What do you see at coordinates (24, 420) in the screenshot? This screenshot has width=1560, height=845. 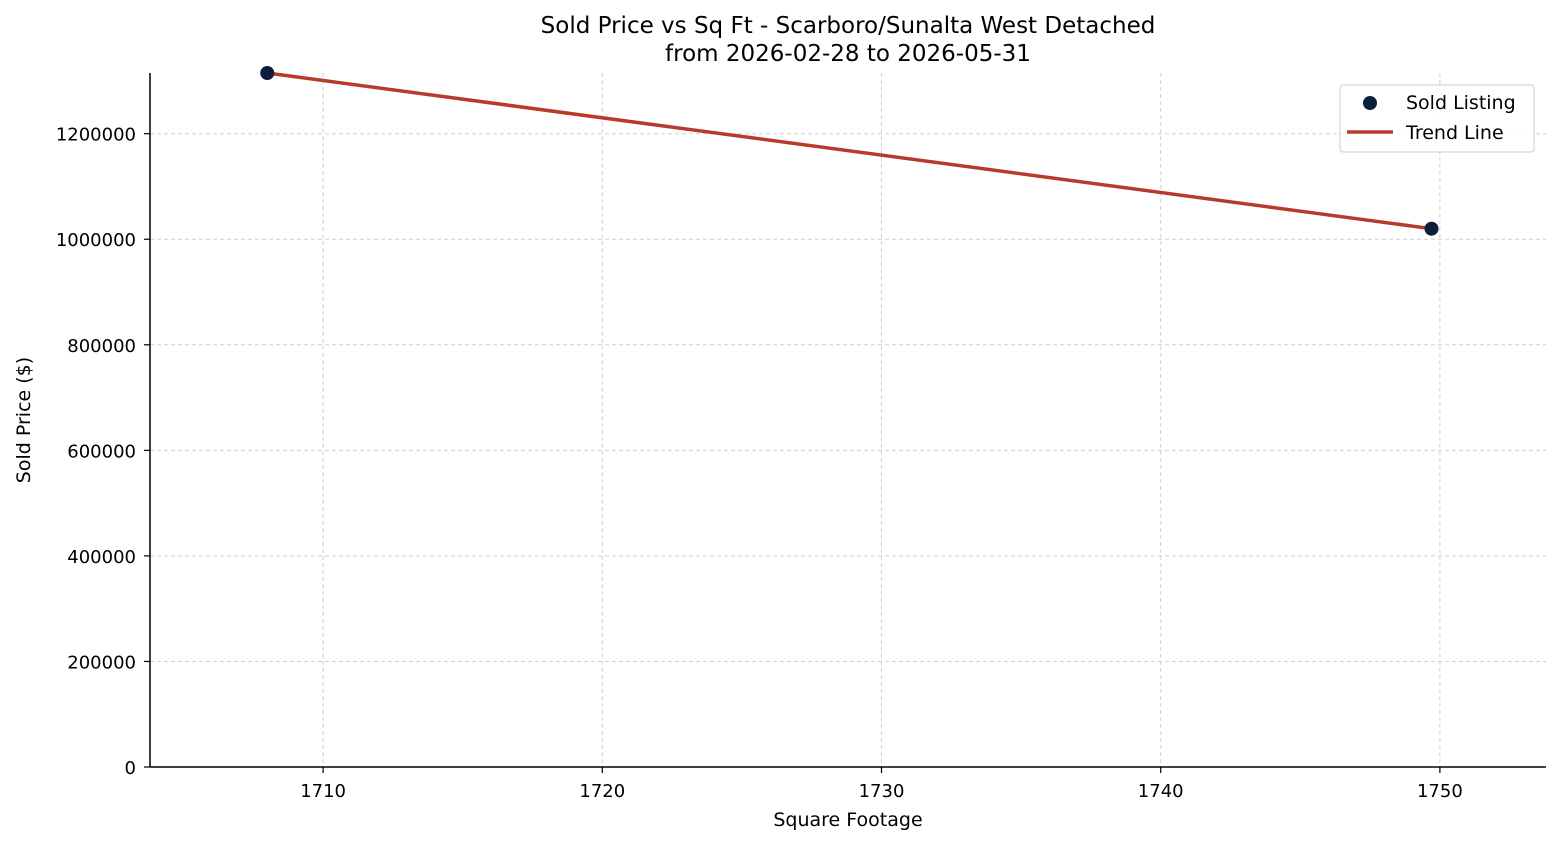 I see `y-axis-label: Sold Price ($)` at bounding box center [24, 420].